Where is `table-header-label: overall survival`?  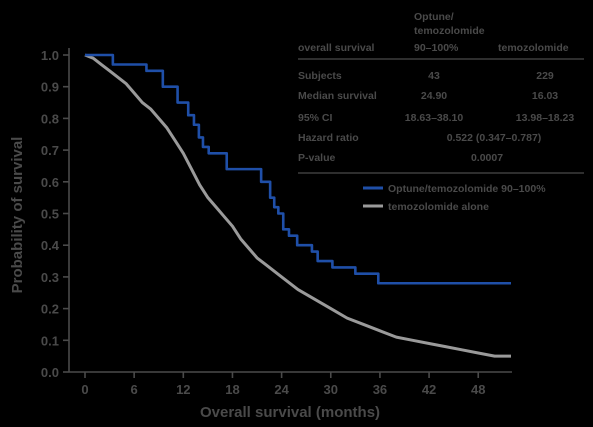 table-header-label: overall survival is located at coordinates (336, 48).